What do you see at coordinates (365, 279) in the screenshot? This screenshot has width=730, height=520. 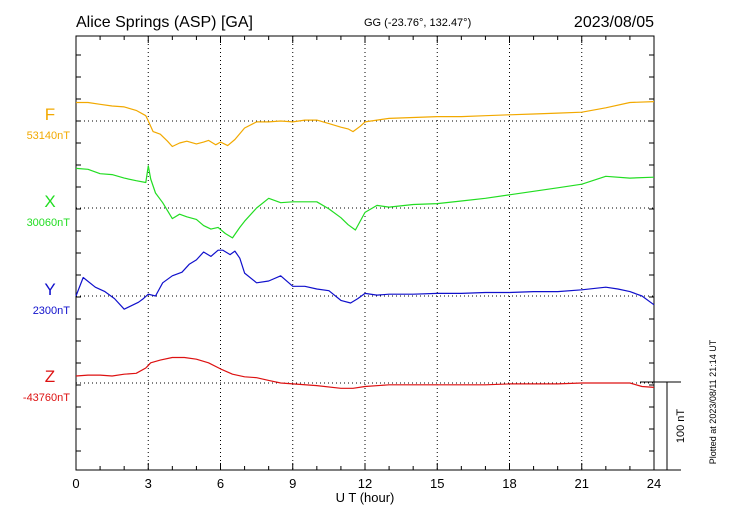 I see `series-y-line` at bounding box center [365, 279].